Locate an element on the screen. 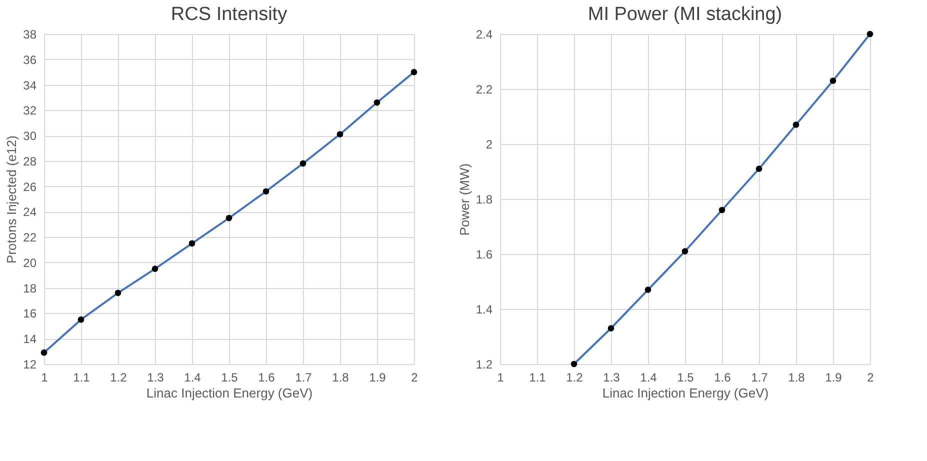 Image resolution: width=927 pixels, height=461 pixels. y-tick-label: 24 is located at coordinates (30, 212).